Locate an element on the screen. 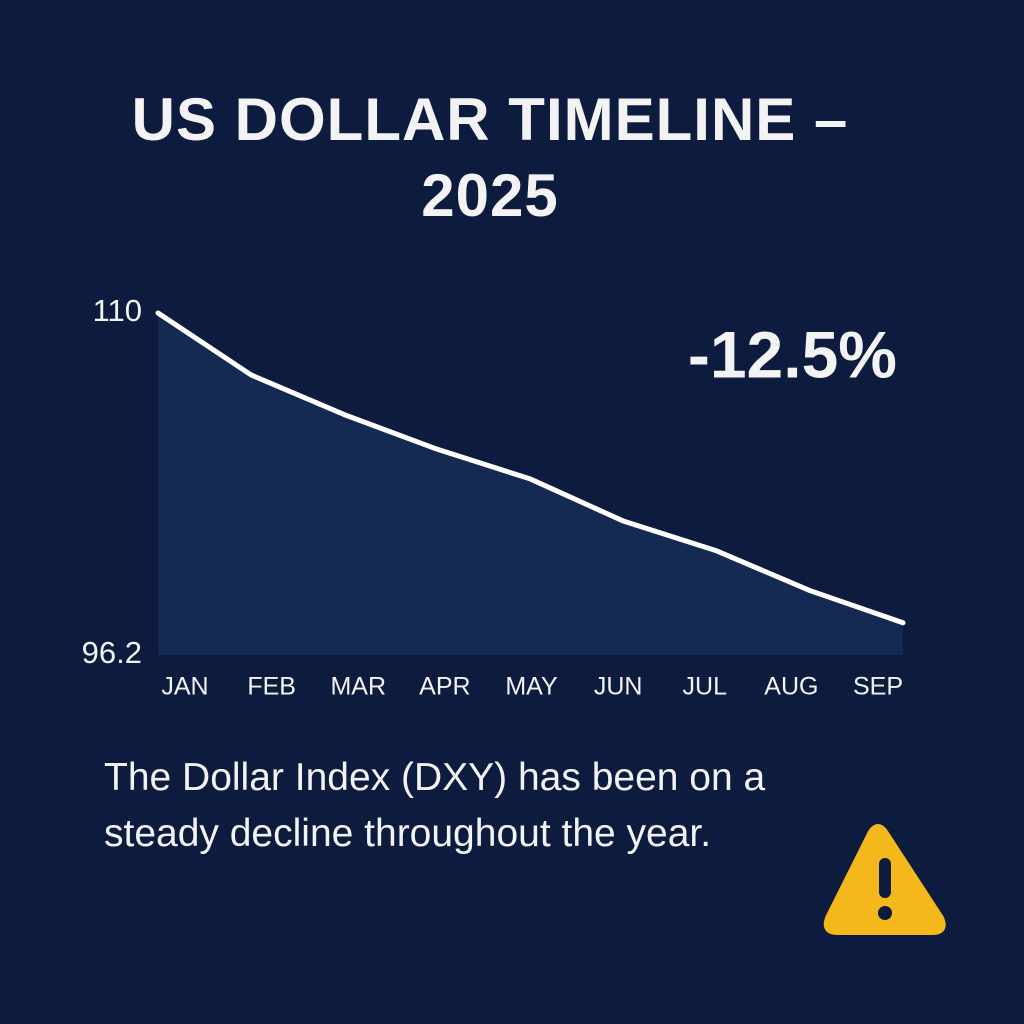 The width and height of the screenshot is (1024, 1024). x-tick-label: APR is located at coordinates (444, 687).